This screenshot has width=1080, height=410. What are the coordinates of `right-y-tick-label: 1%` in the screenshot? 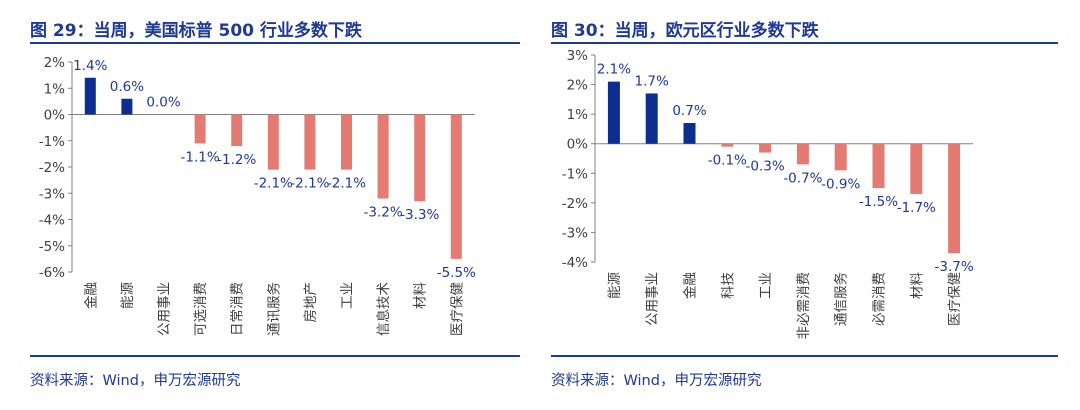 It's located at (578, 115).